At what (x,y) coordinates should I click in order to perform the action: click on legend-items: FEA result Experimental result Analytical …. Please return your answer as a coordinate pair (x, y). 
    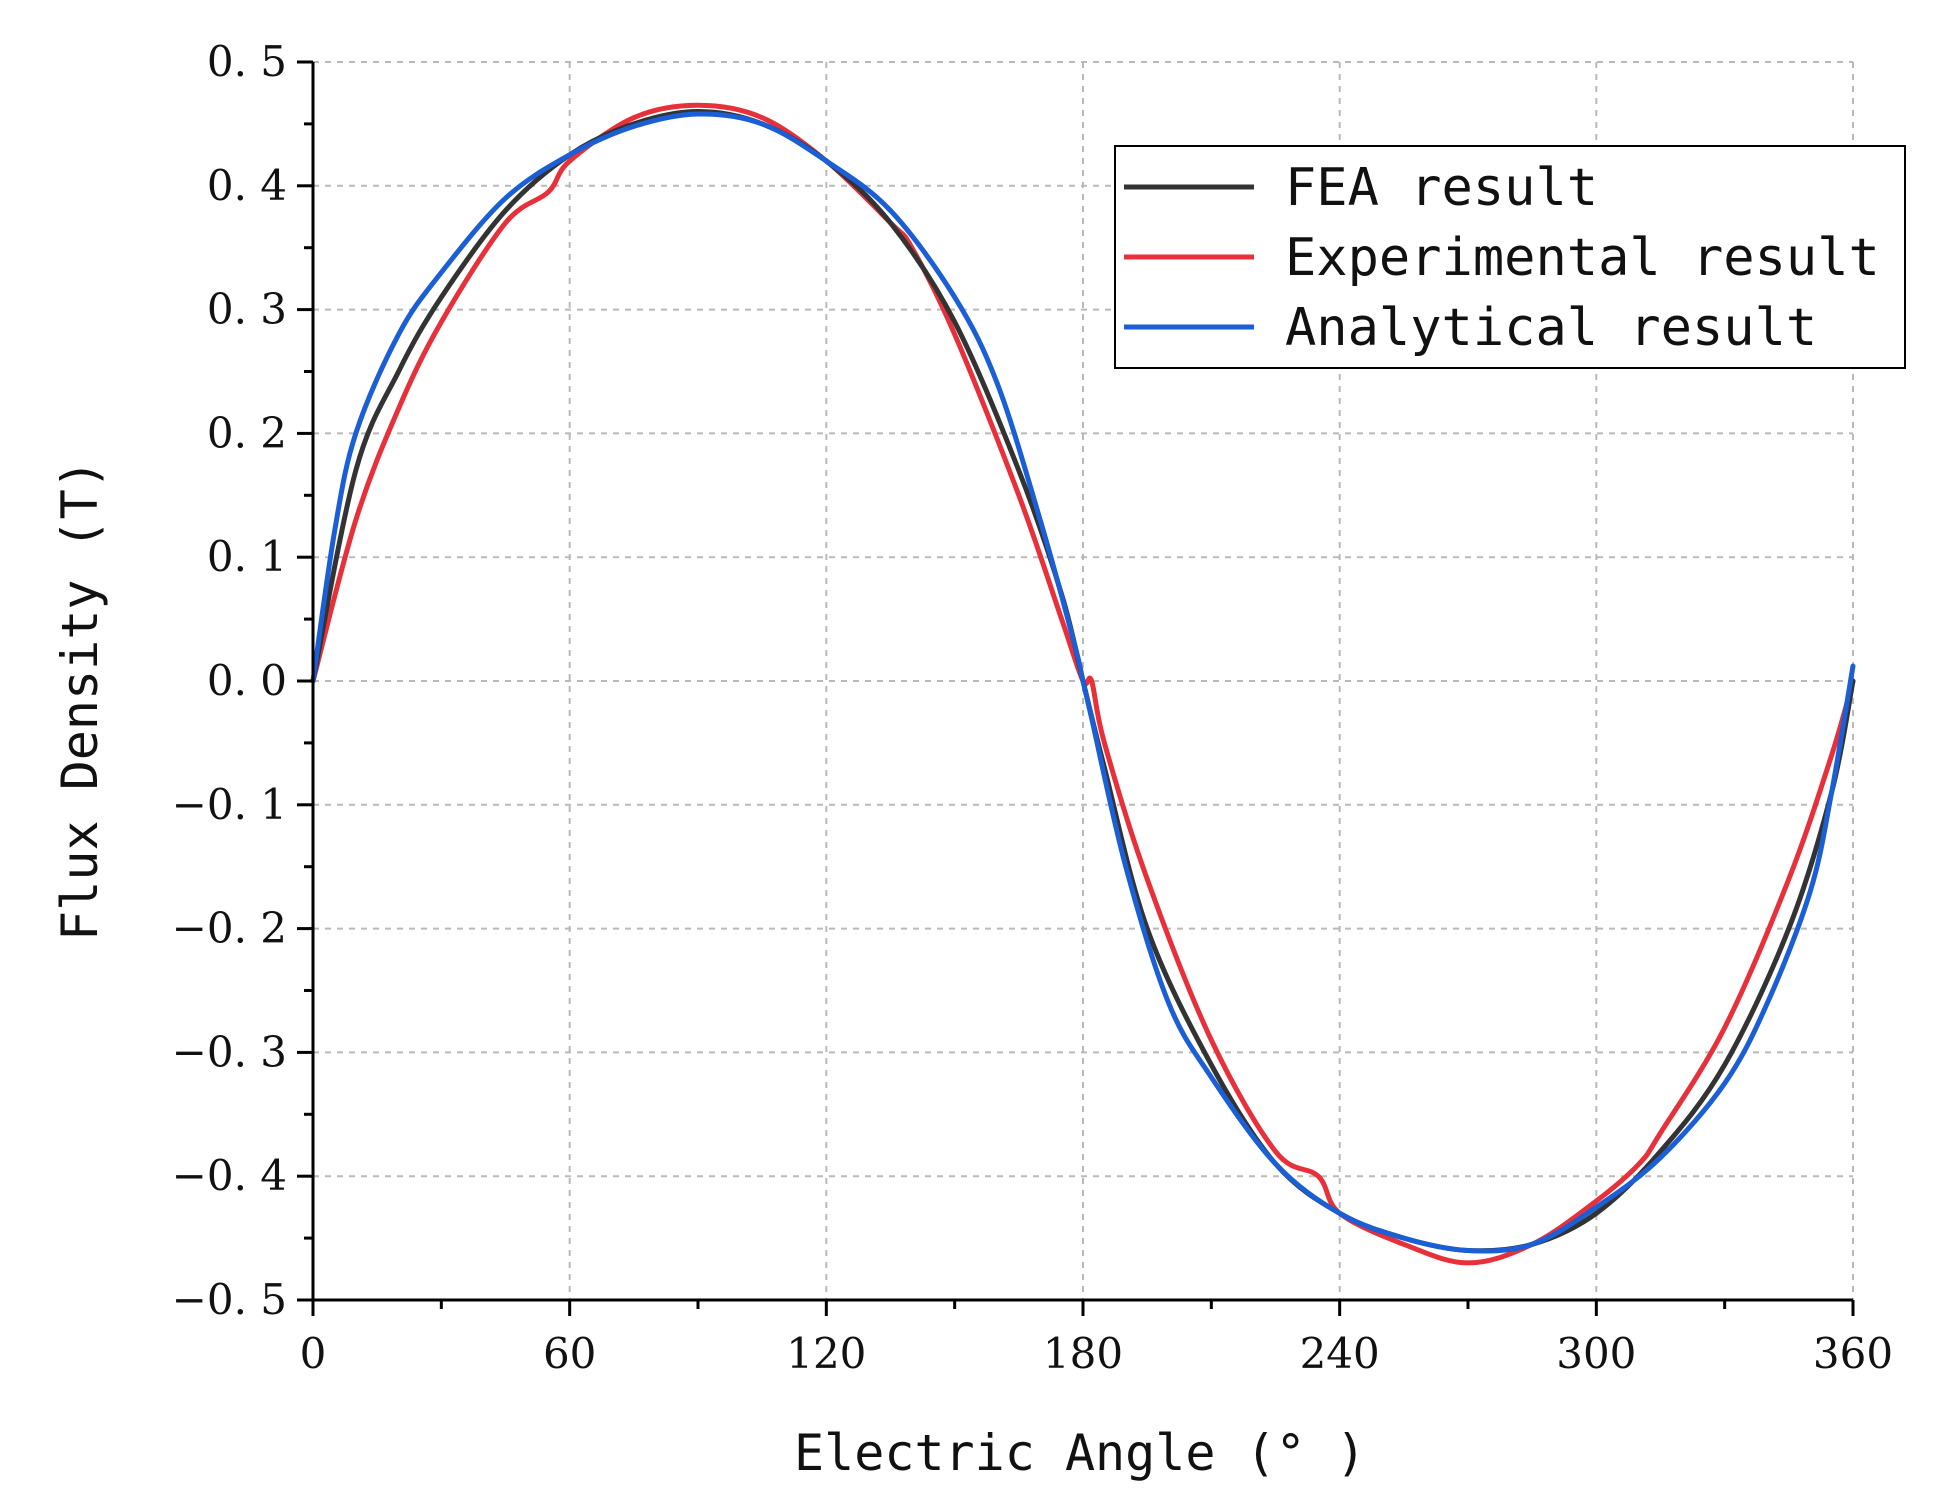
    Looking at the image, I should click on (1502, 258).